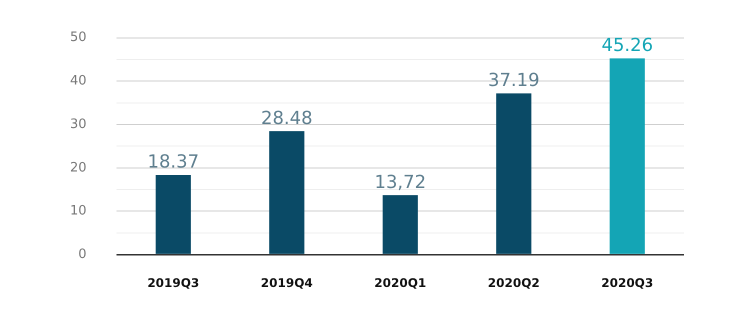 The image size is (744, 333). What do you see at coordinates (78, 38) in the screenshot?
I see `y-tick-label: 50` at bounding box center [78, 38].